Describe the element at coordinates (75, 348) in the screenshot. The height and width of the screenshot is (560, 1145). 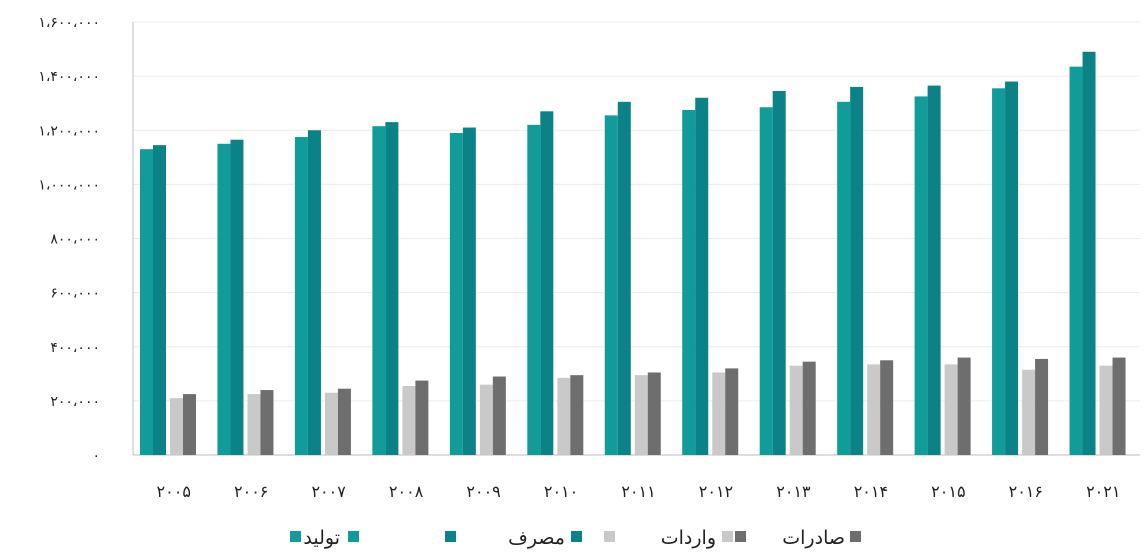
I see `y-tick-label: ۴۰۰،۰۰۰` at that location.